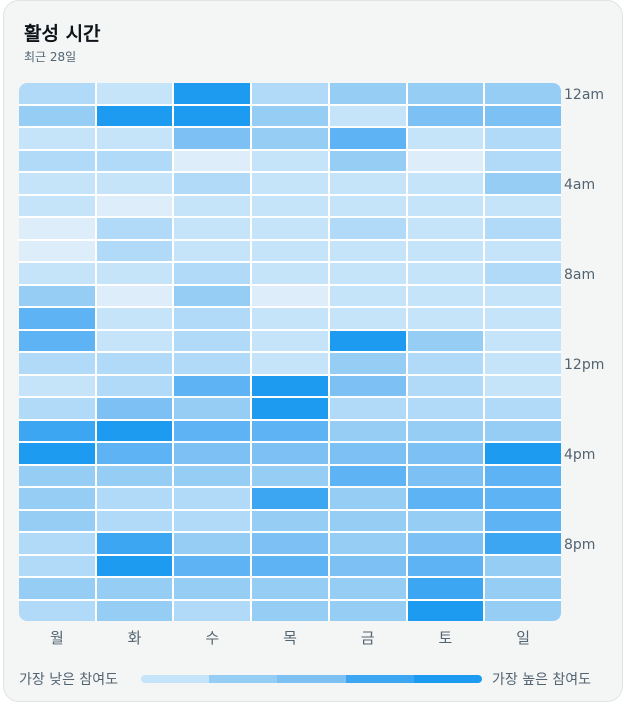  Describe the element at coordinates (580, 275) in the screenshot. I see `hour-label: 8am` at that location.